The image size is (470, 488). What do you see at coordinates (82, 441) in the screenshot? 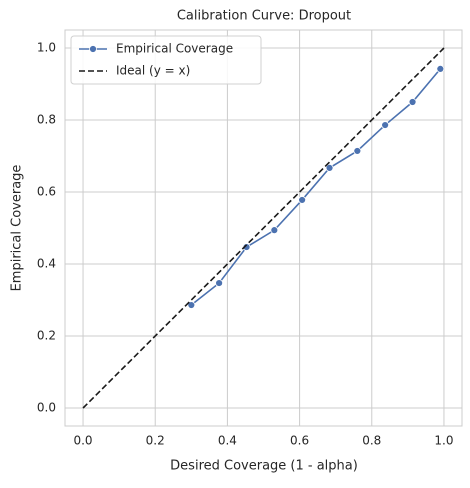
I see `x-tick-label: 0.0` at bounding box center [82, 441].